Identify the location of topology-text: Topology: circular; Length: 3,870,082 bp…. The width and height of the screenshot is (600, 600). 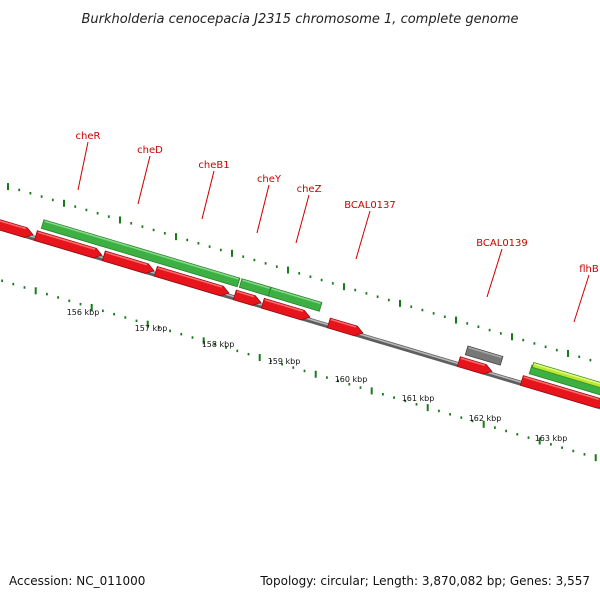
(425, 581).